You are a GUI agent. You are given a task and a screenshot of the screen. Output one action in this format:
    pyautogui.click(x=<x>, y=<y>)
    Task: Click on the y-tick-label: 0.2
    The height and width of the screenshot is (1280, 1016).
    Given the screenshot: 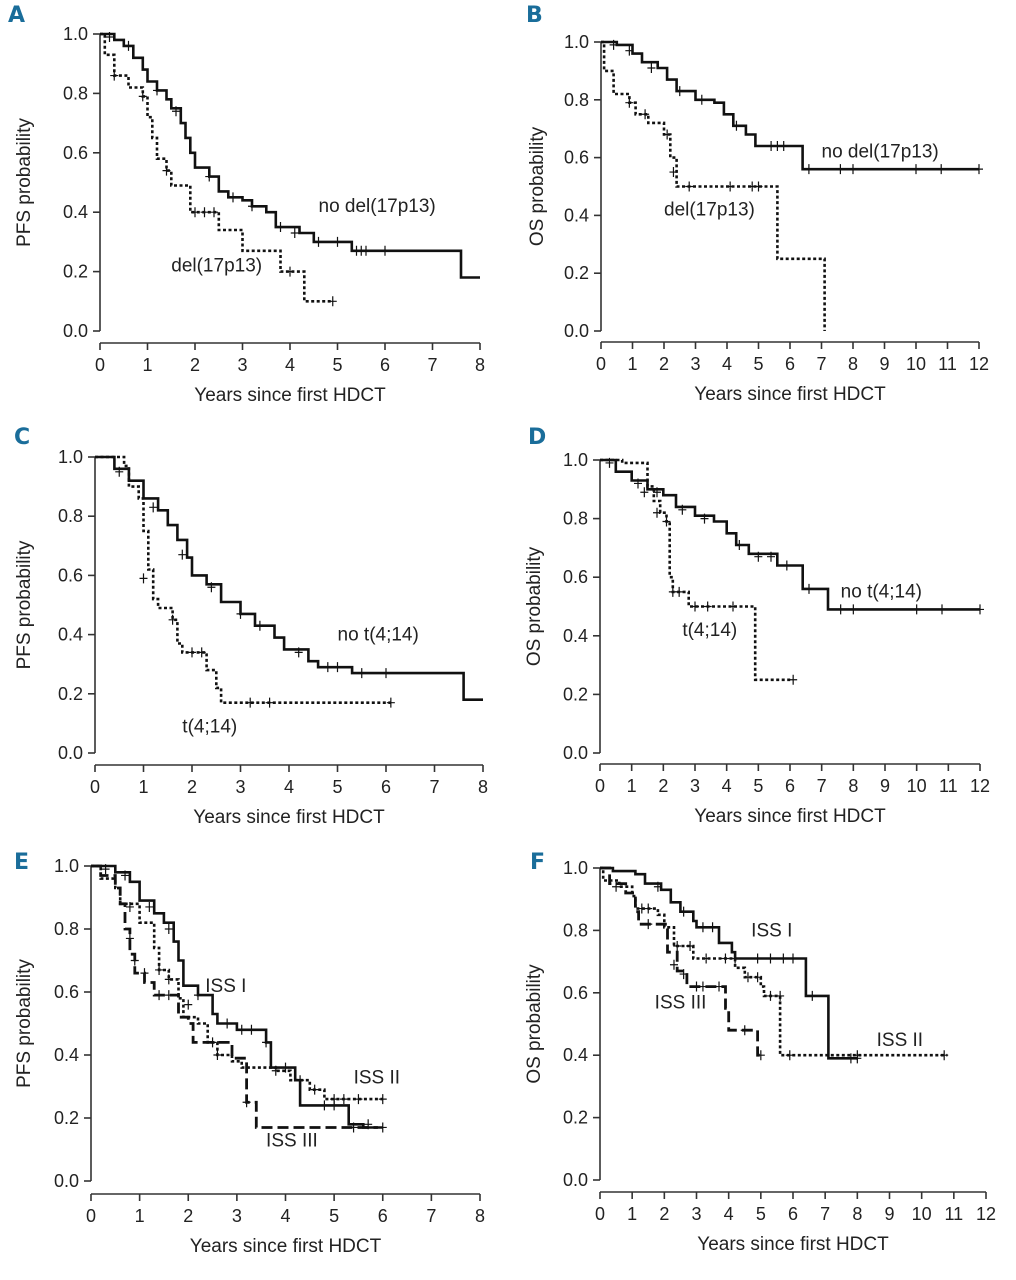 What is the action you would take?
    pyautogui.click(x=576, y=273)
    